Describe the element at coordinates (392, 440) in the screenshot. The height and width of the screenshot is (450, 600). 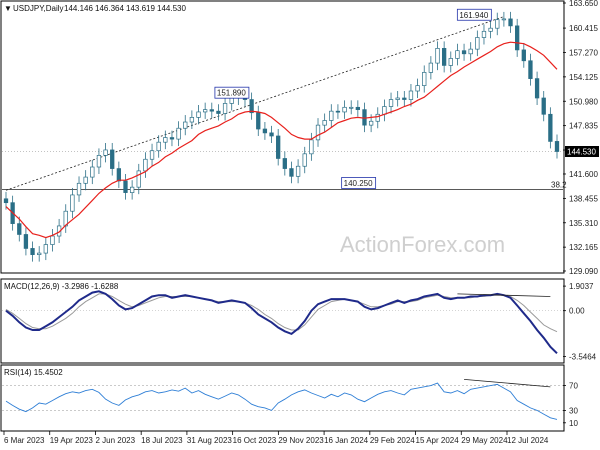
I see `x-tick-label: 29 Feb 2024` at that location.